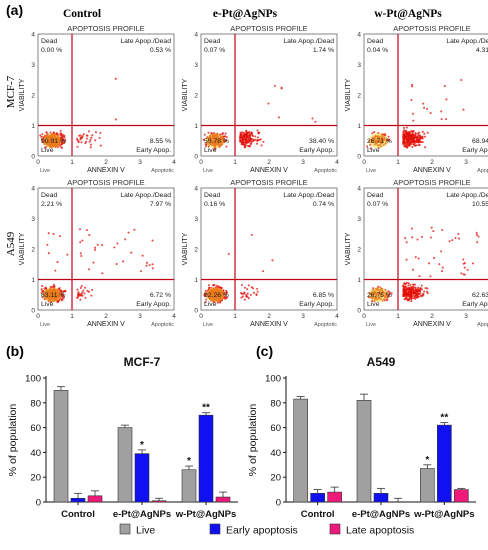 The height and width of the screenshot is (550, 488). I want to click on flow-mcf-7-control-x-apoptotic-label: Apoptotic, so click(162, 171).